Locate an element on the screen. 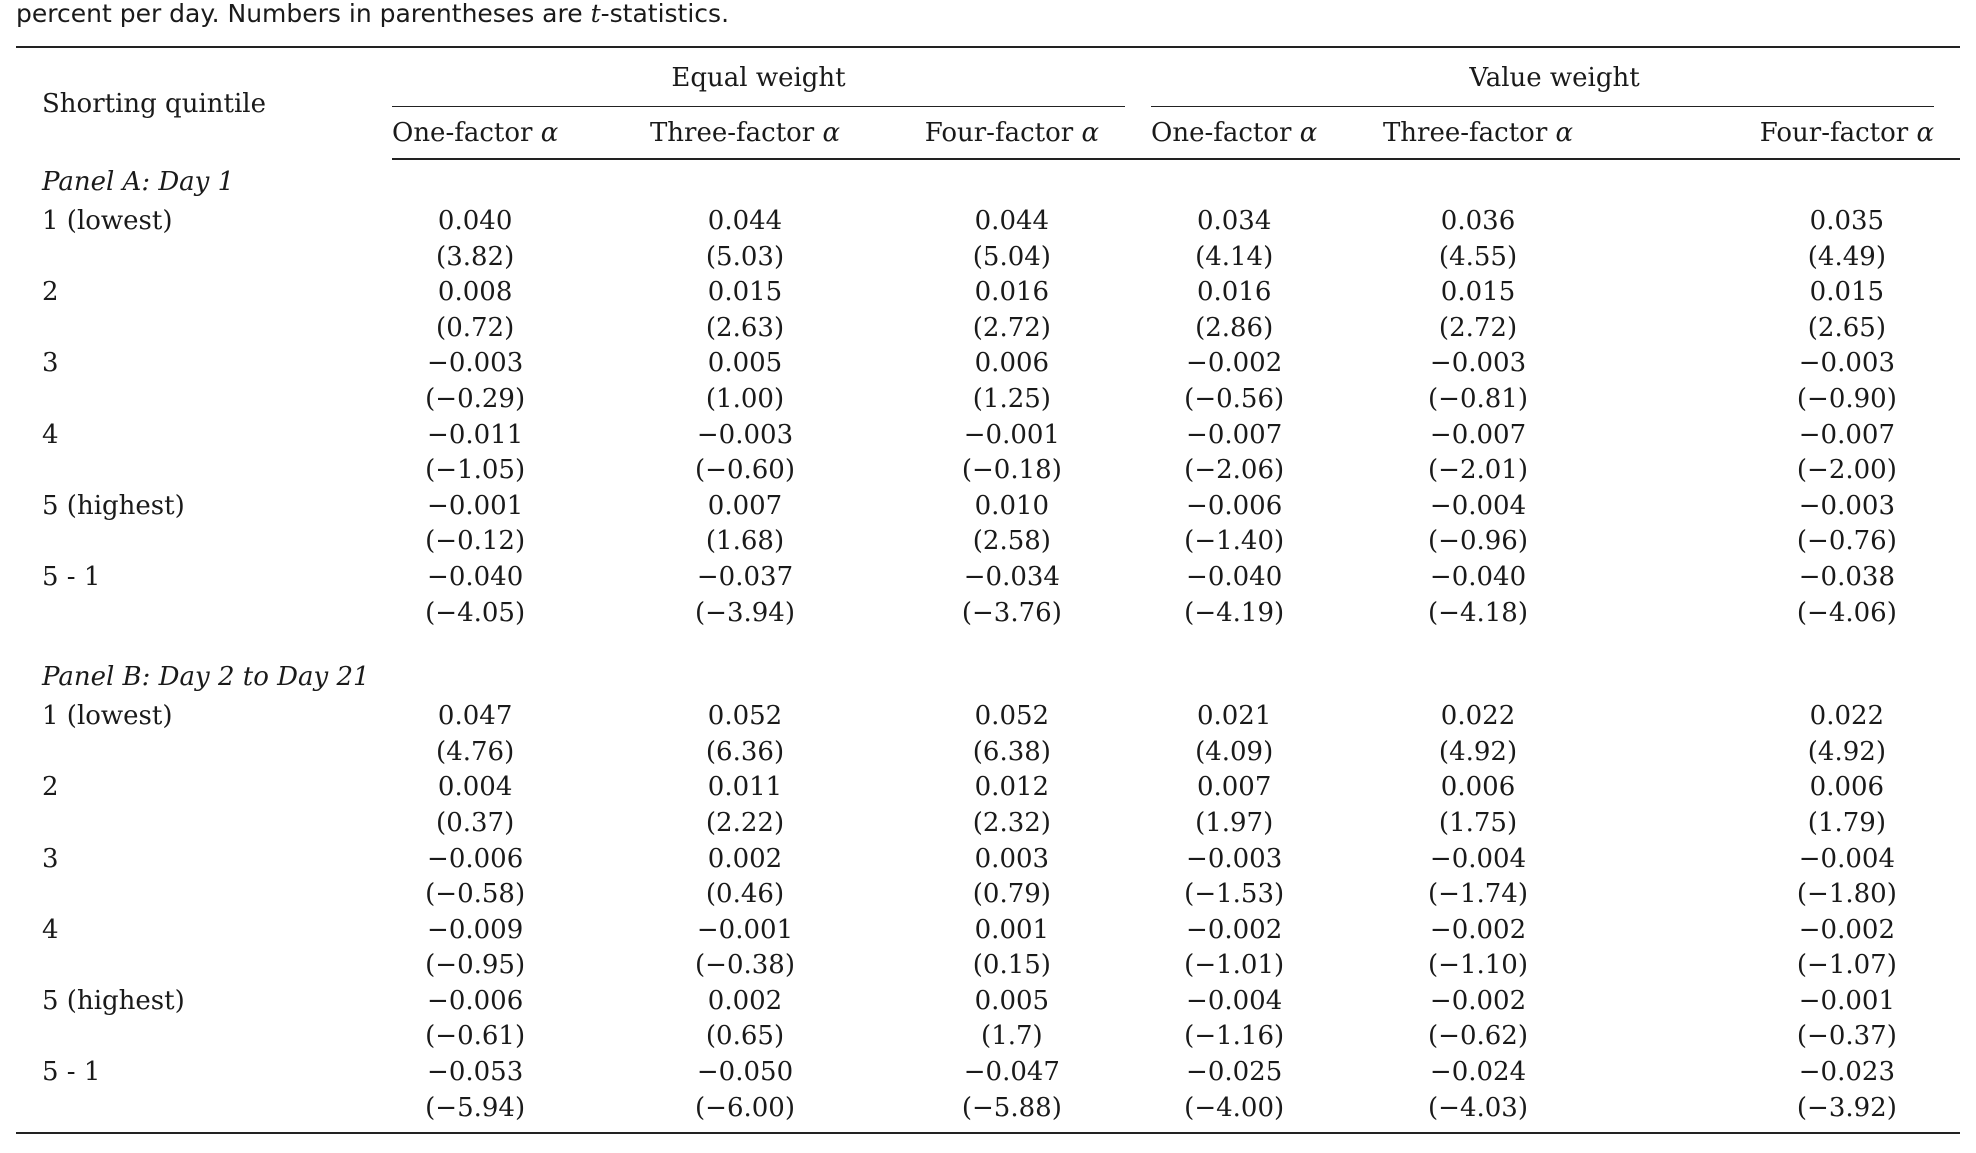  alpha-value: 0.036 is located at coordinates (1478, 221).